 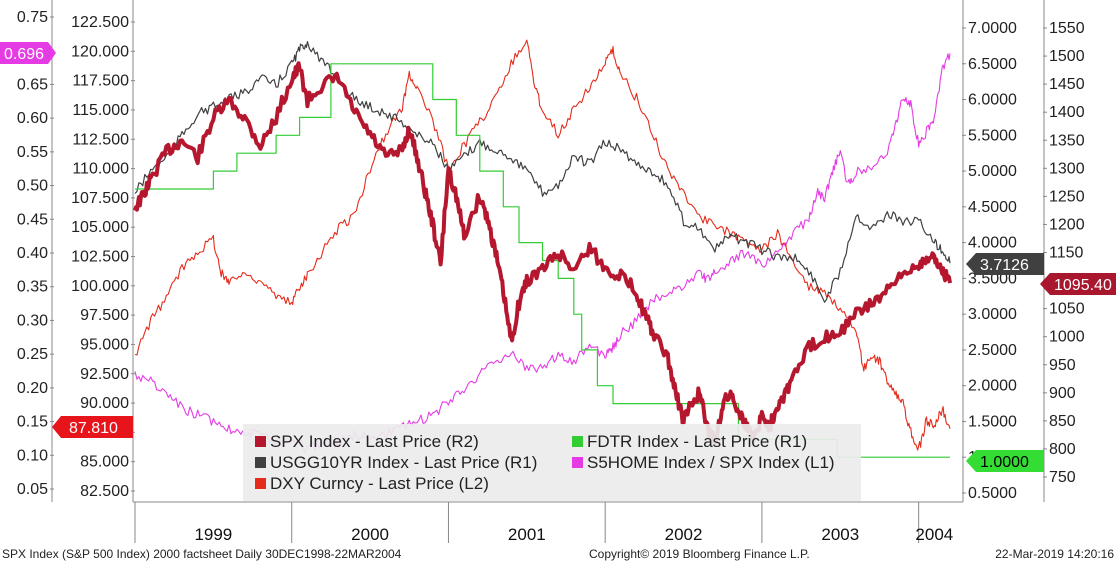 What do you see at coordinates (32, 354) in the screenshot?
I see `tick-label-l1-10: 0.25` at bounding box center [32, 354].